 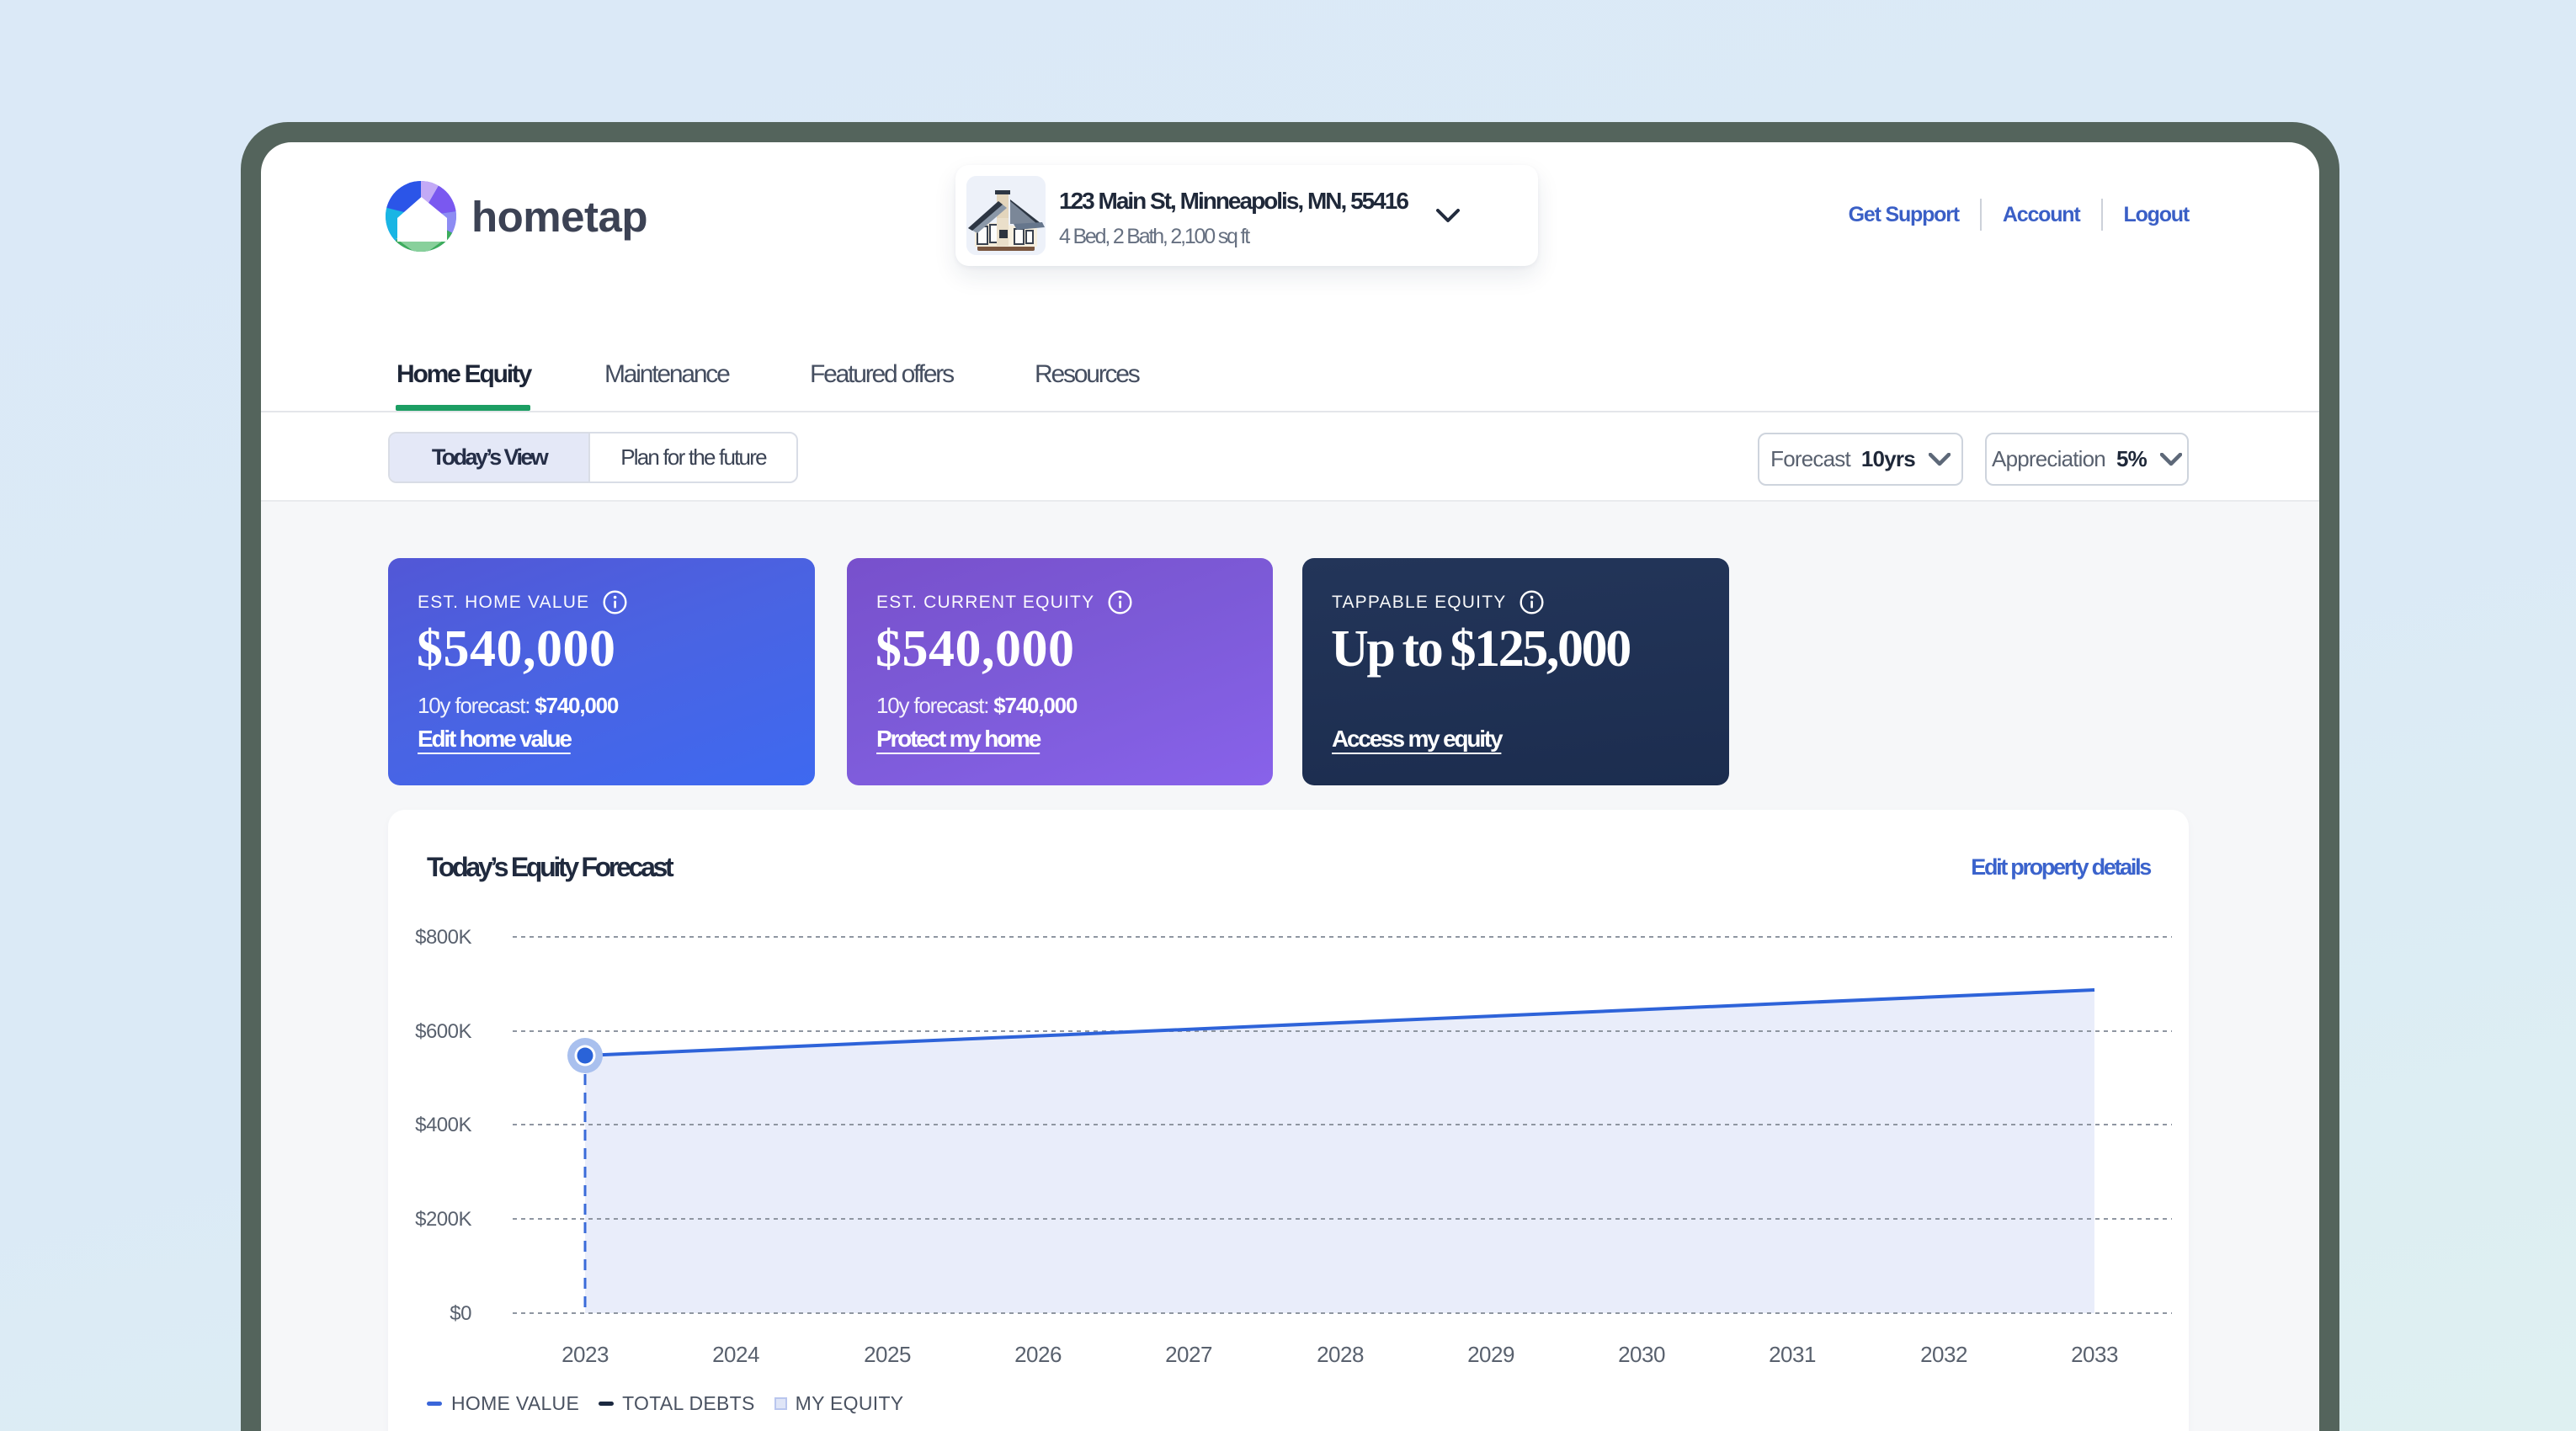 I want to click on svg-text: 2028, so click(x=1341, y=1354).